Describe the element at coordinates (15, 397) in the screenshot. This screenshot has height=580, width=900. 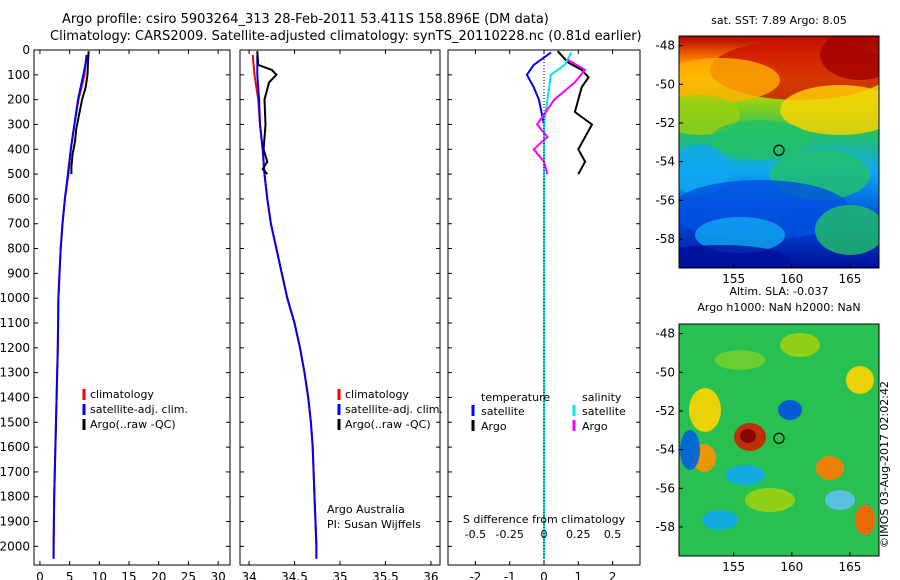
I see `y-tick-label: 1400` at that location.